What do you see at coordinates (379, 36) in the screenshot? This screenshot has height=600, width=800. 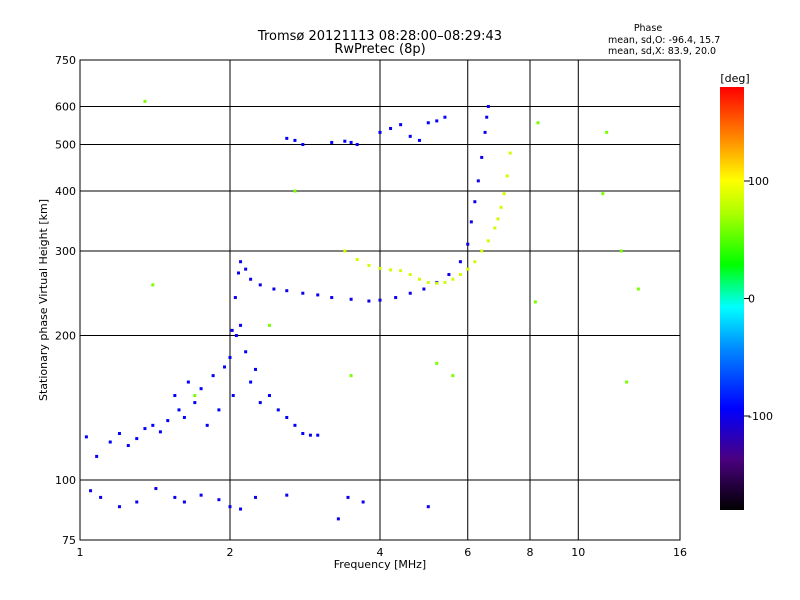 I see `chart-title: Tromsø 20121113 08:28:00–08:29:43` at bounding box center [379, 36].